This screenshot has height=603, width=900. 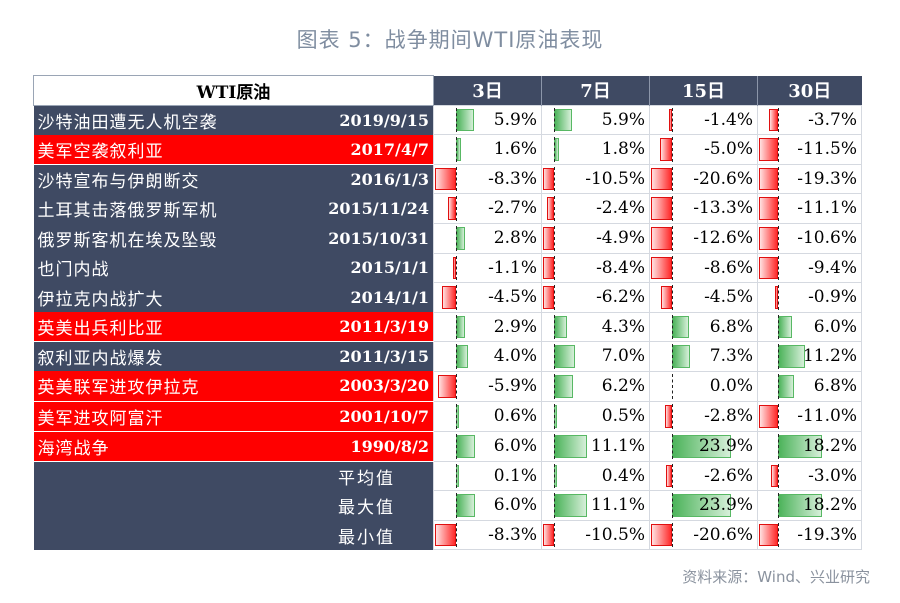 I want to click on value-cell: 4.0%, so click(x=487, y=356).